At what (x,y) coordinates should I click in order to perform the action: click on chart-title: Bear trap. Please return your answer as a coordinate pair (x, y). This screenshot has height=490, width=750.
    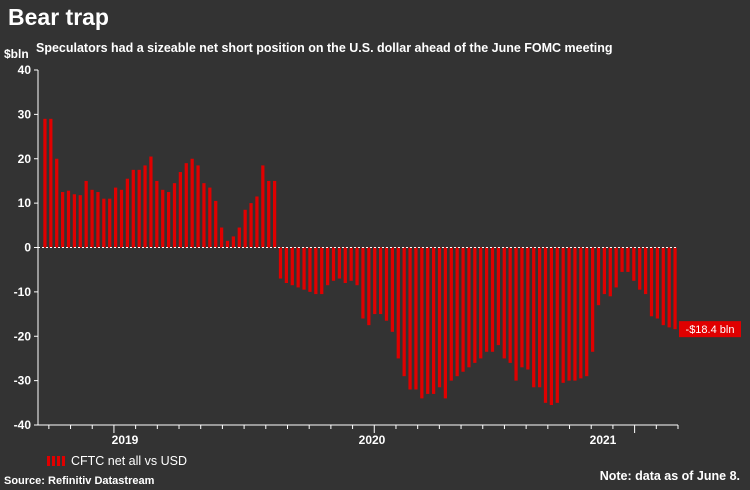
    Looking at the image, I should click on (58, 17).